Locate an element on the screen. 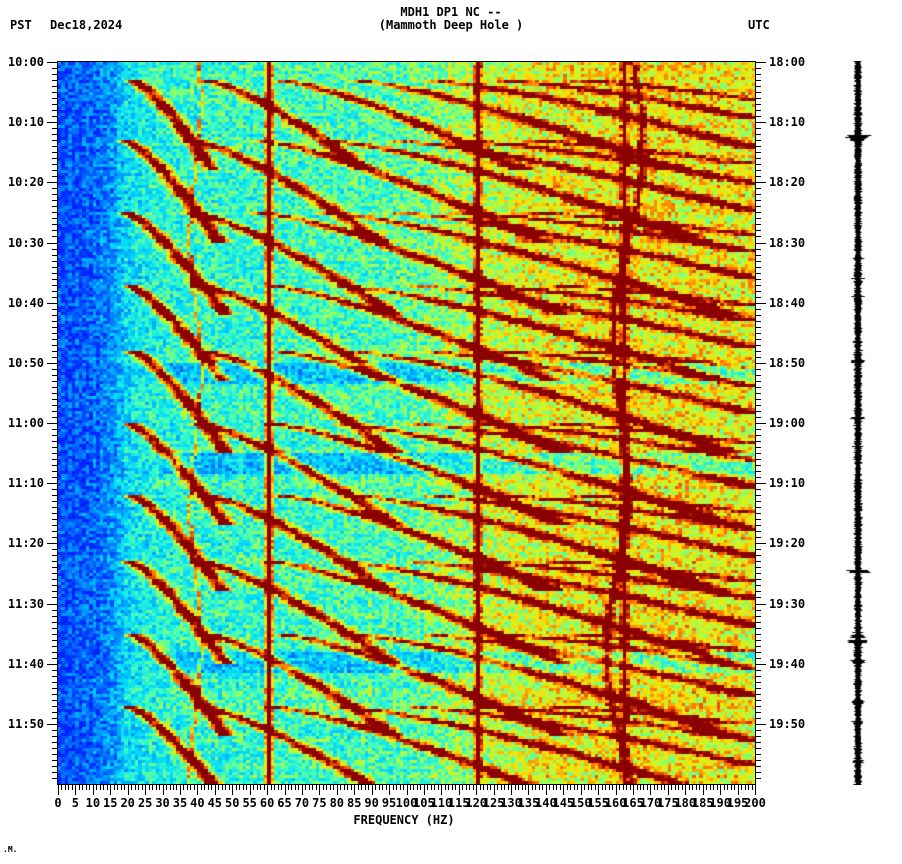 This screenshot has height=864, width=902. freq-tick-label: 145 is located at coordinates (563, 803).